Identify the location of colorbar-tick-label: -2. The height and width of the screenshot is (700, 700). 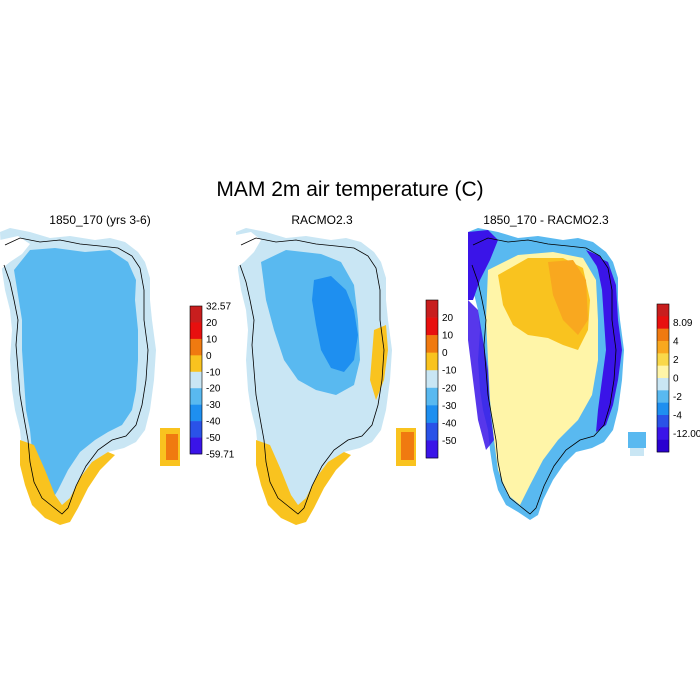
(677, 397).